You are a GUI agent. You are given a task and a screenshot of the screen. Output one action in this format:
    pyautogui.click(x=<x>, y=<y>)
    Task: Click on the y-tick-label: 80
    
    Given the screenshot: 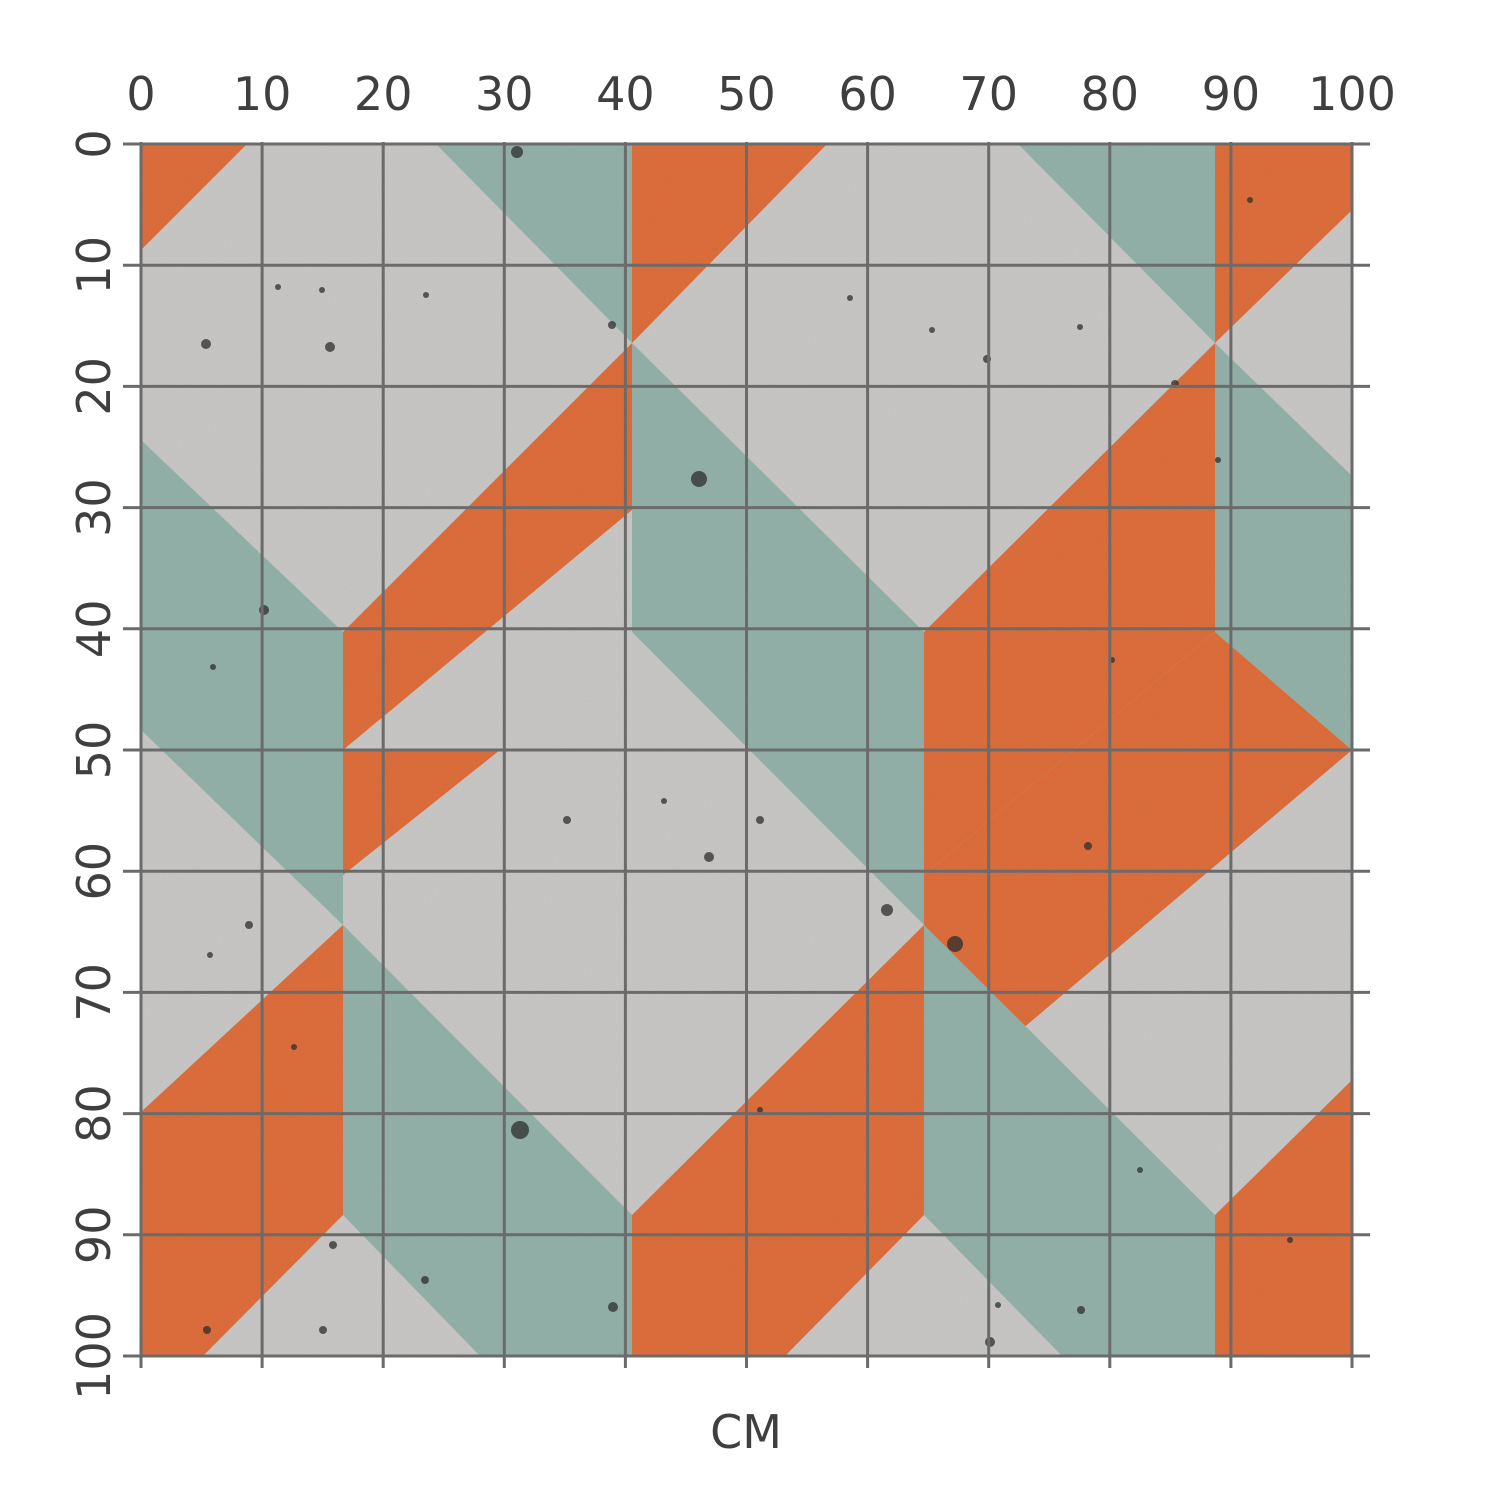 What is the action you would take?
    pyautogui.click(x=94, y=1113)
    